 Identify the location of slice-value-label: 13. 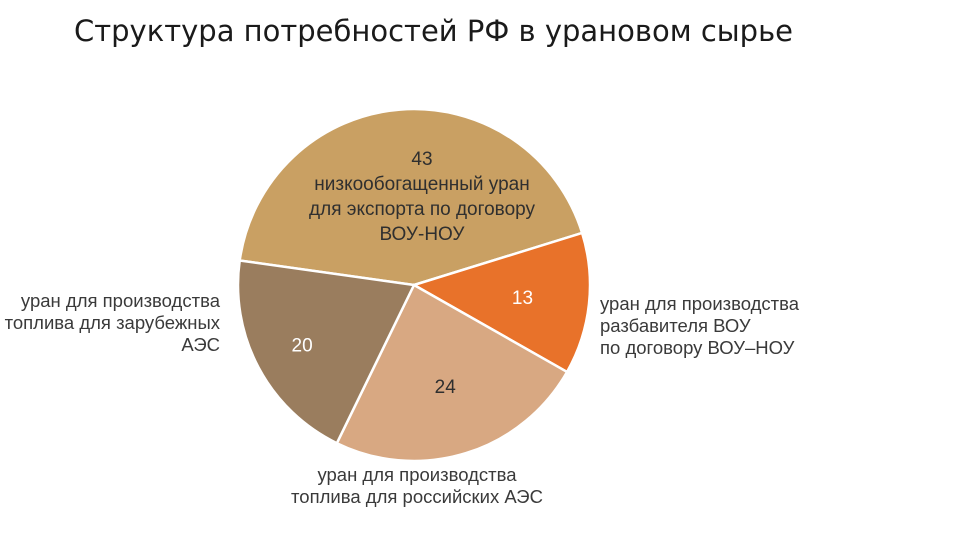
(522, 298).